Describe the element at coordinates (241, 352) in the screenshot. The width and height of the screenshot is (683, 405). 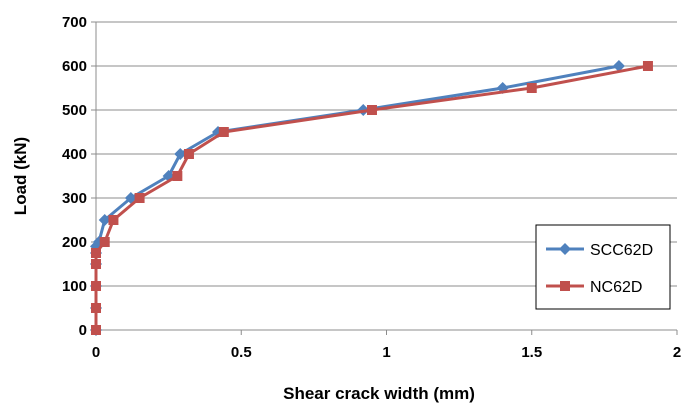
I see `x-tick-label: 0.5` at that location.